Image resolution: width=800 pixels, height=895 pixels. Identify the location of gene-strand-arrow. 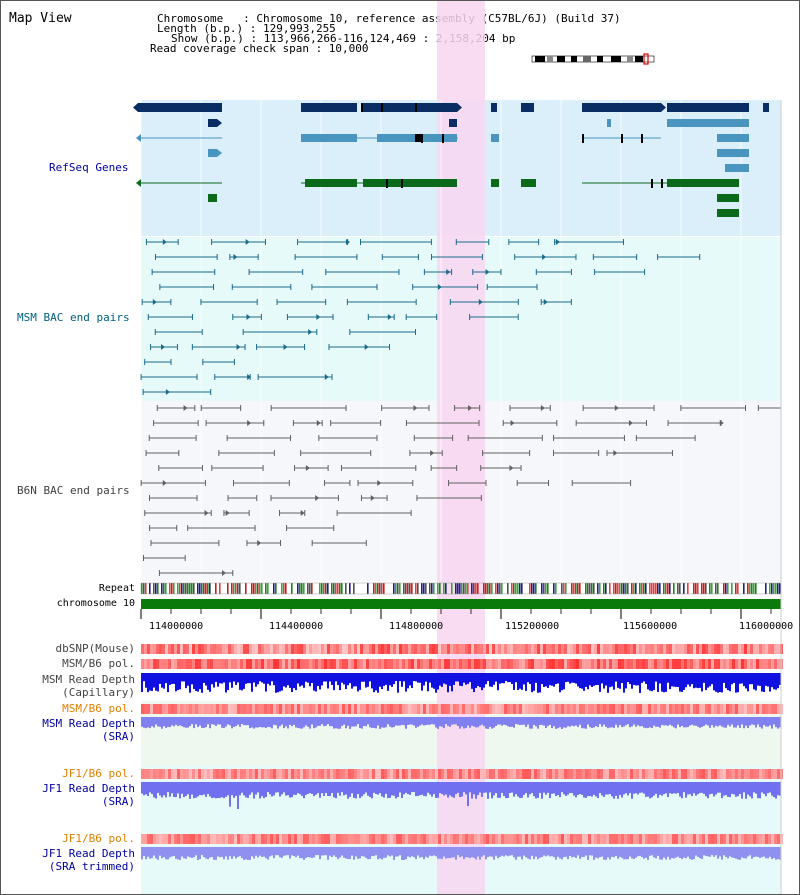
(138, 183).